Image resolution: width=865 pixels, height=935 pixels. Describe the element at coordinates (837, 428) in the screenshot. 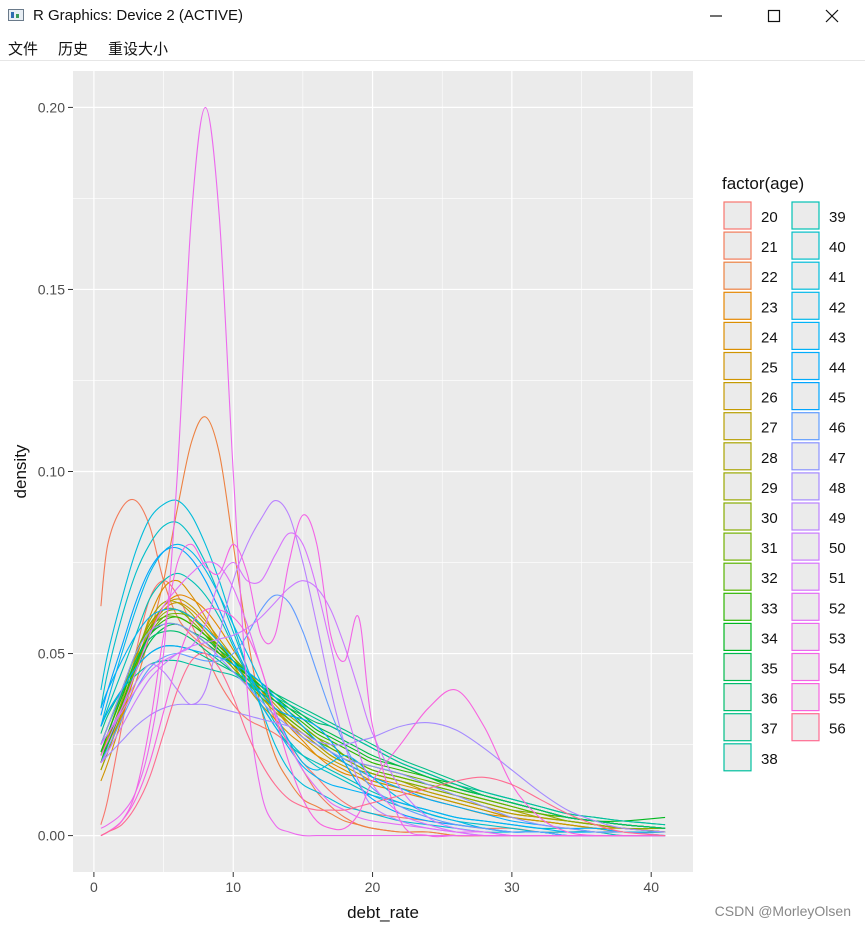

I see `legend-label-age-46: 46` at that location.